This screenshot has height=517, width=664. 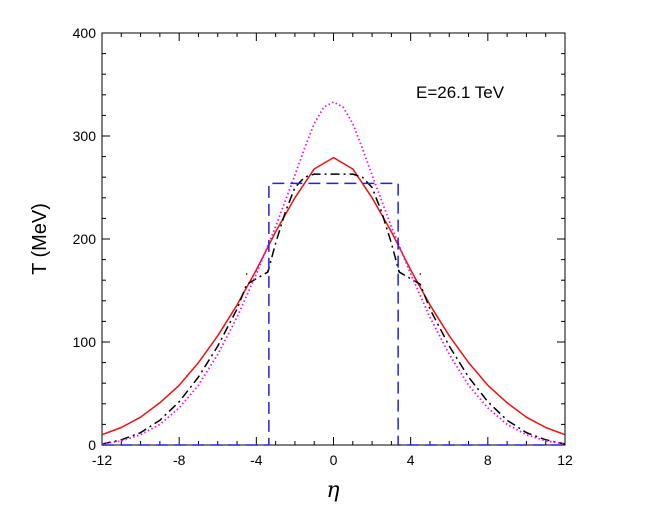 What do you see at coordinates (332, 490) in the screenshot?
I see `x-axis-label: η` at bounding box center [332, 490].